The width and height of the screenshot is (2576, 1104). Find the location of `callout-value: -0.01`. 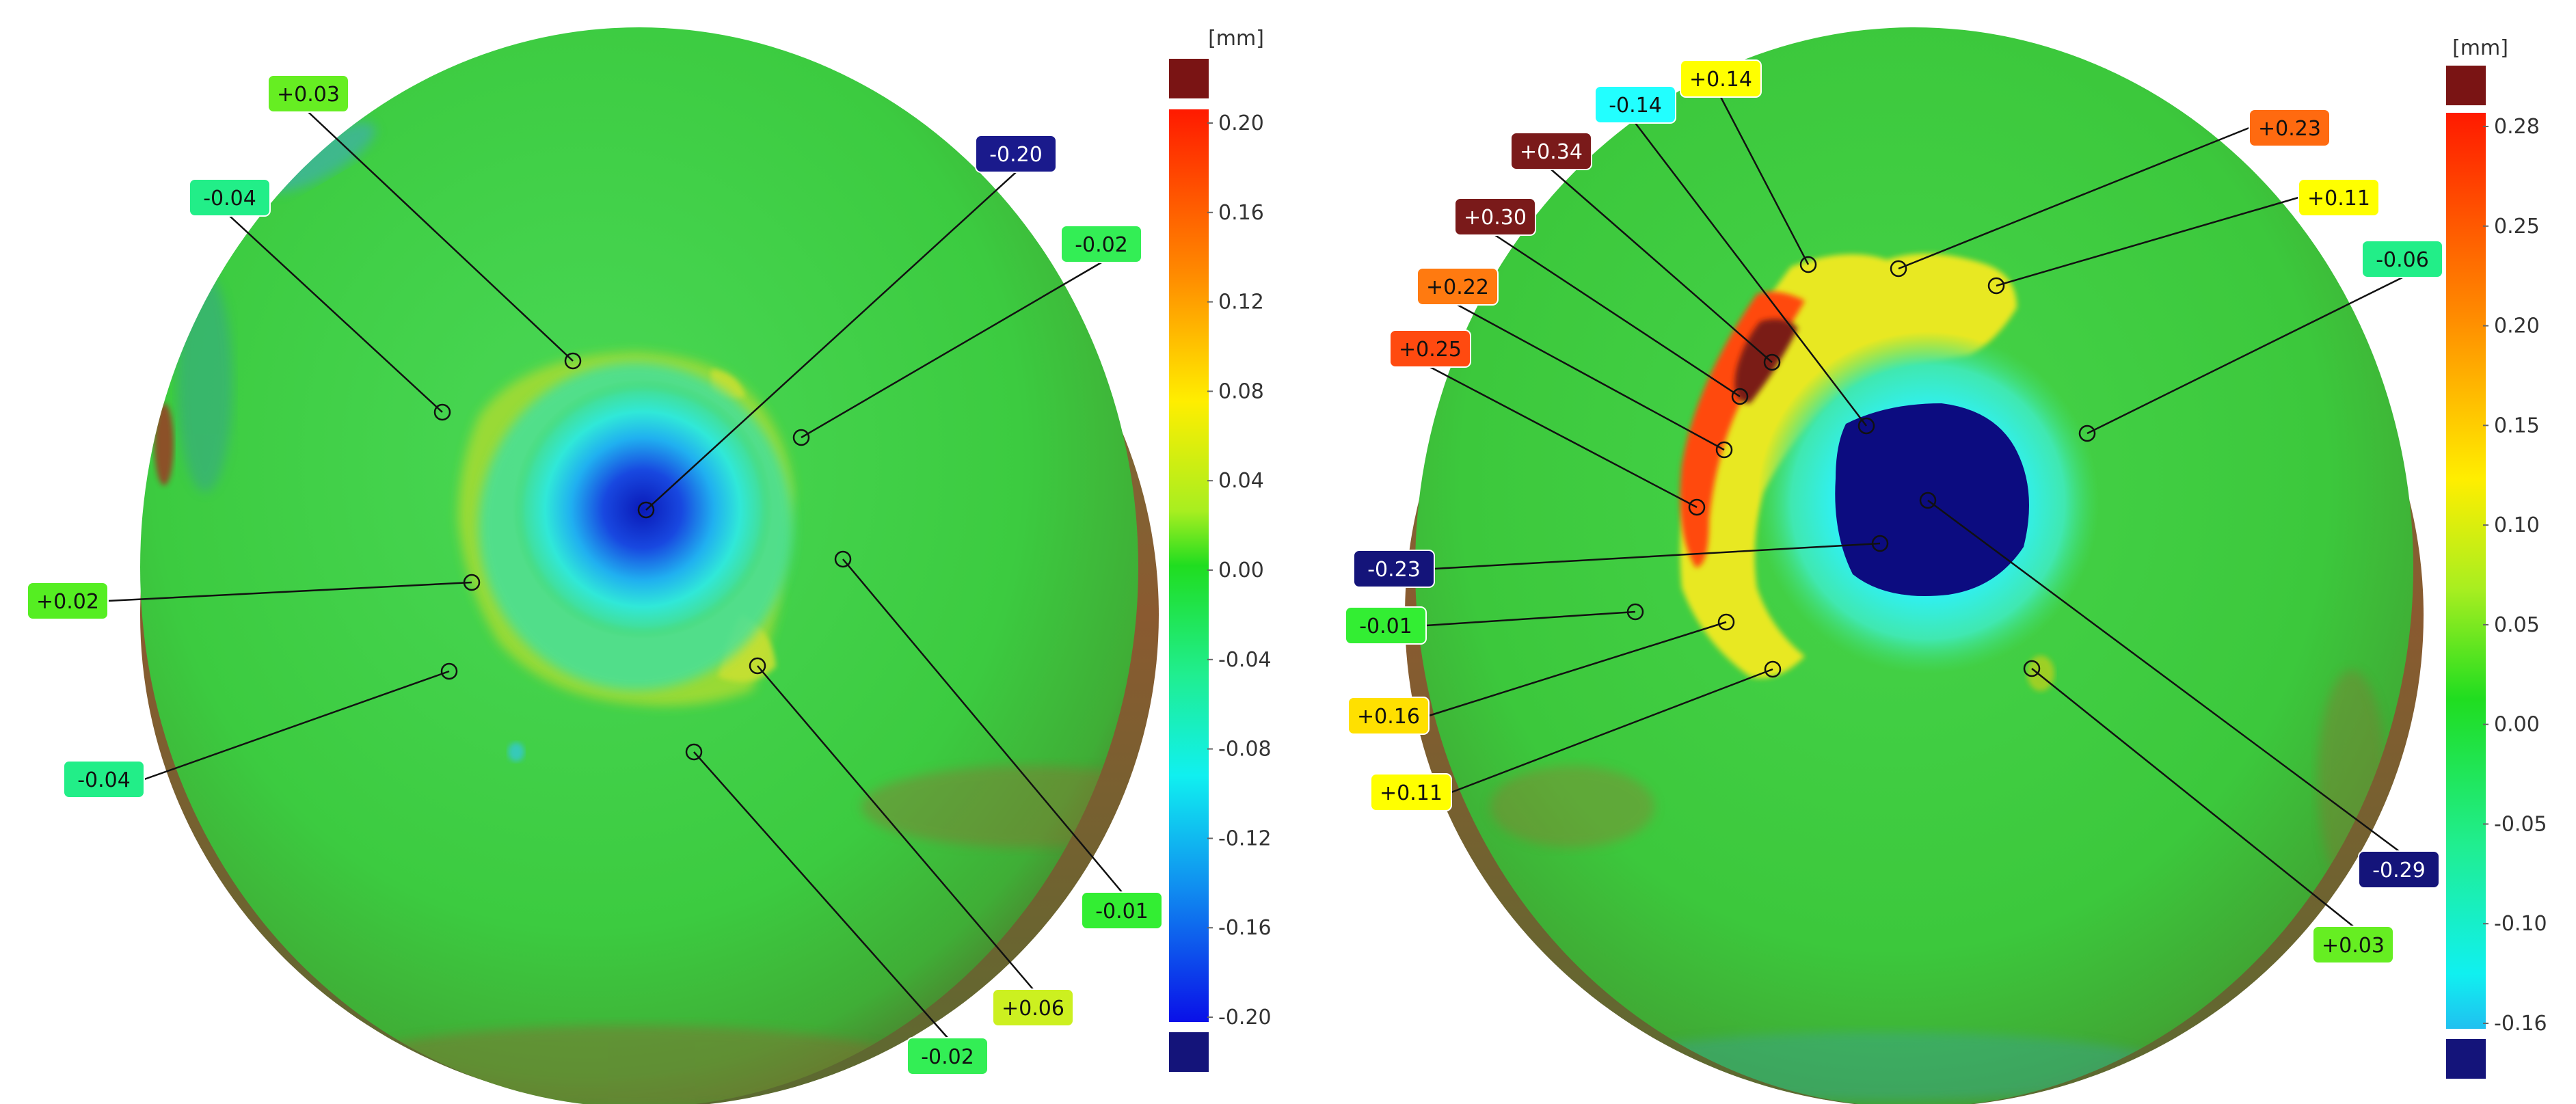

callout-value: -0.01 is located at coordinates (1122, 912).